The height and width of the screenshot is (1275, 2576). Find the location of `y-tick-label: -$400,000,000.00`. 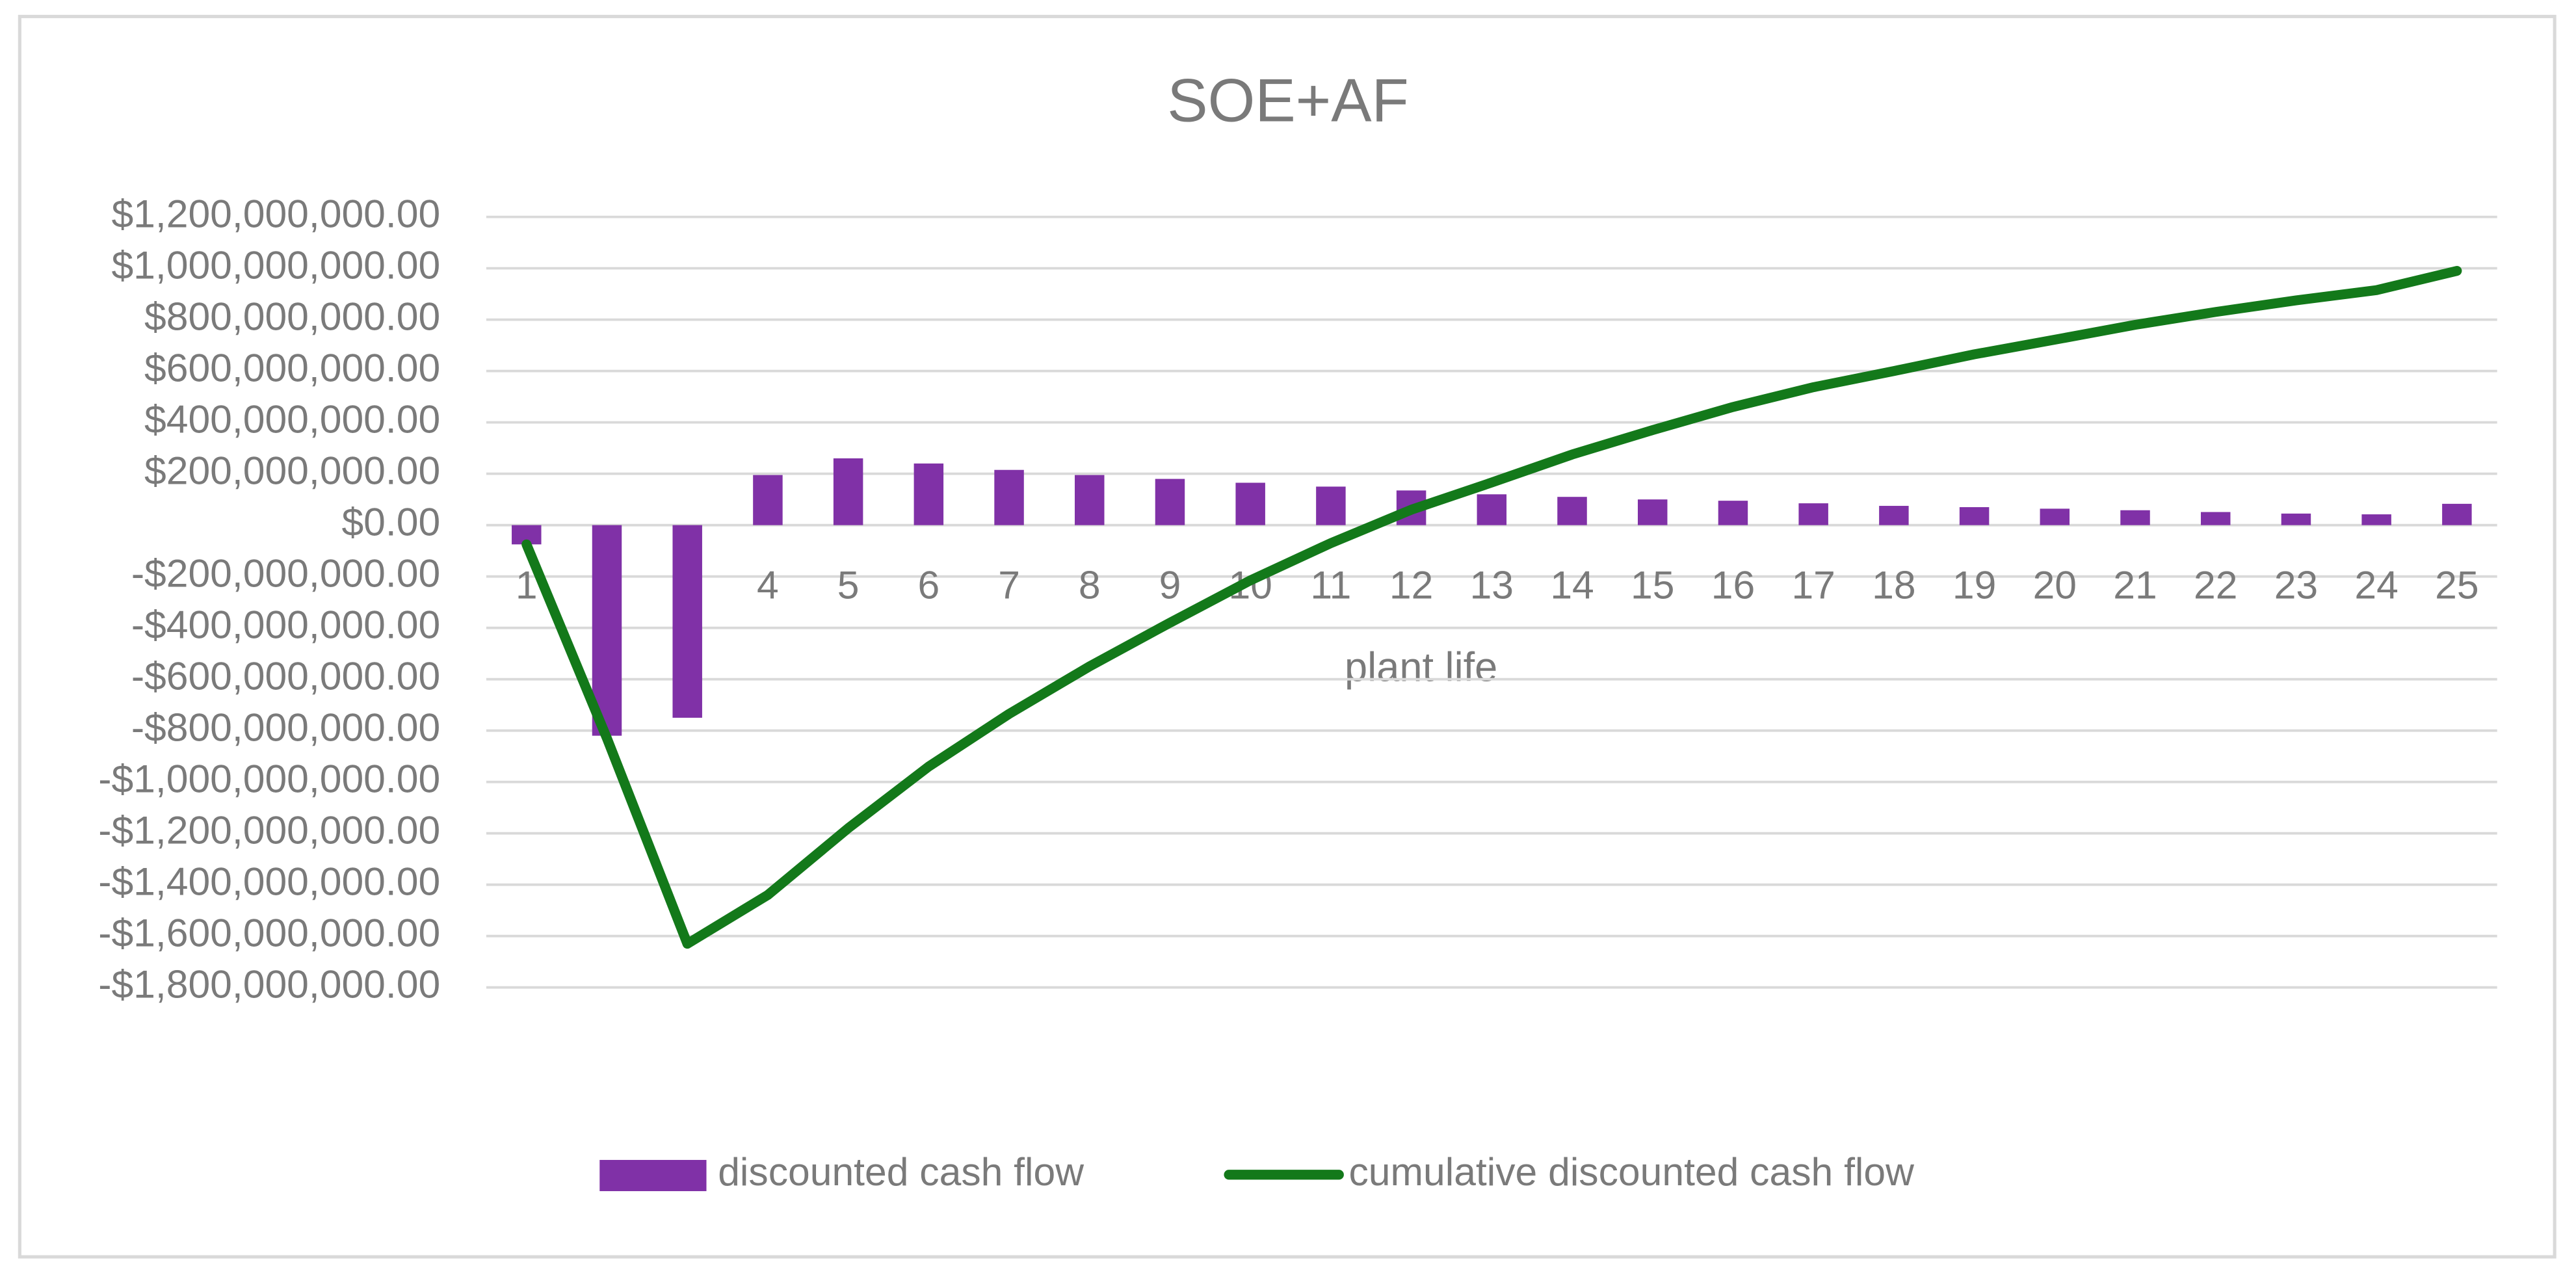

y-tick-label: -$400,000,000.00 is located at coordinates (285, 625).